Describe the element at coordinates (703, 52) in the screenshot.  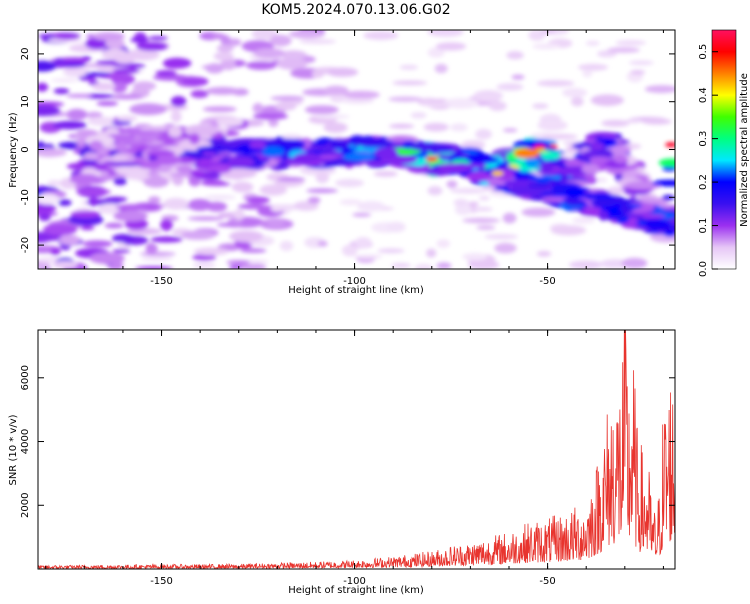
I see `colorbar-tick-label: 0.5` at that location.